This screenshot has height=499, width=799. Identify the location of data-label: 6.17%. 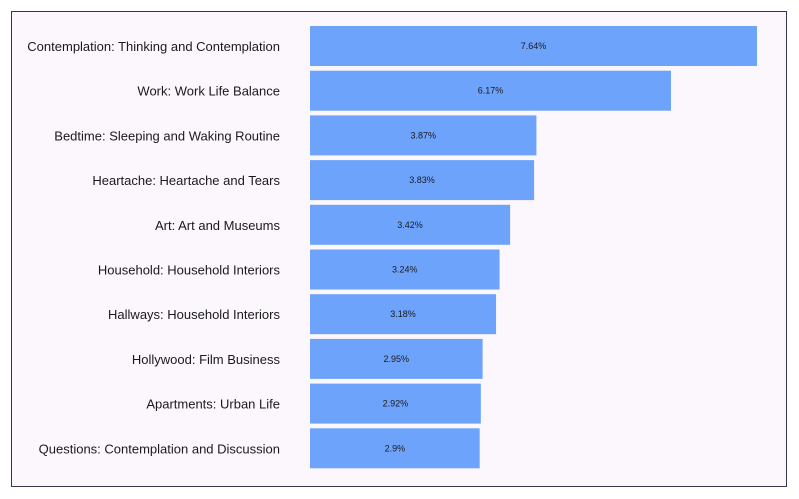
(491, 91).